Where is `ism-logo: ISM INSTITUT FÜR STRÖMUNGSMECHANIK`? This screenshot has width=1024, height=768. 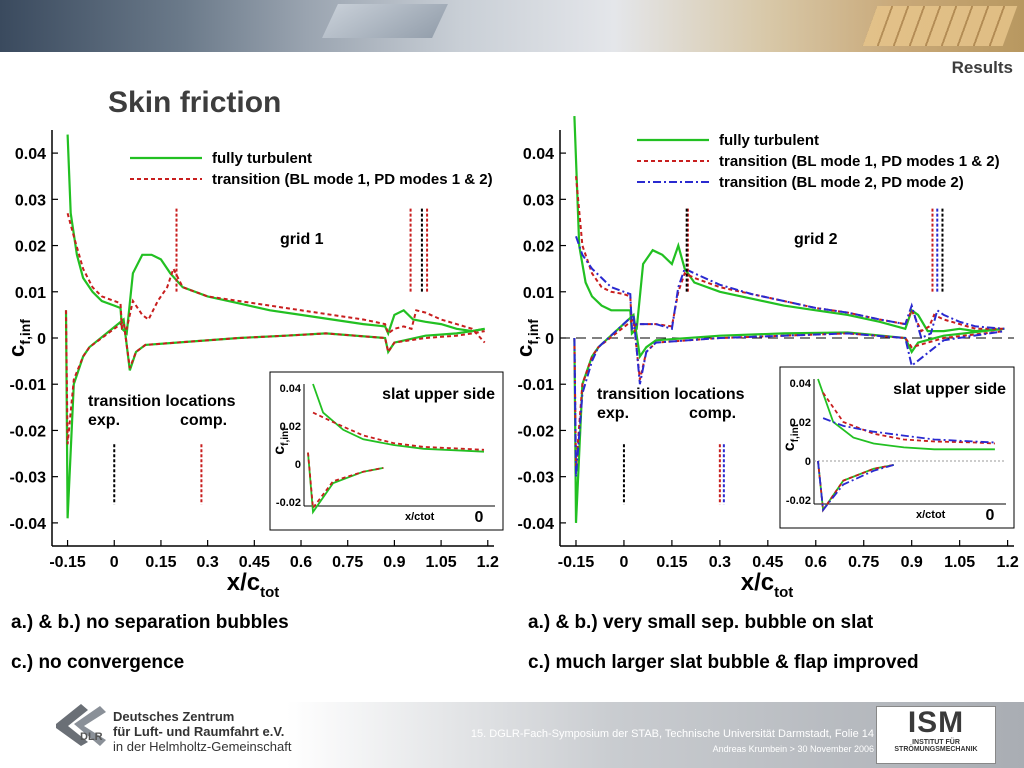 ism-logo: ISM INSTITUT FÜR STRÖMUNGSMECHANIK is located at coordinates (936, 735).